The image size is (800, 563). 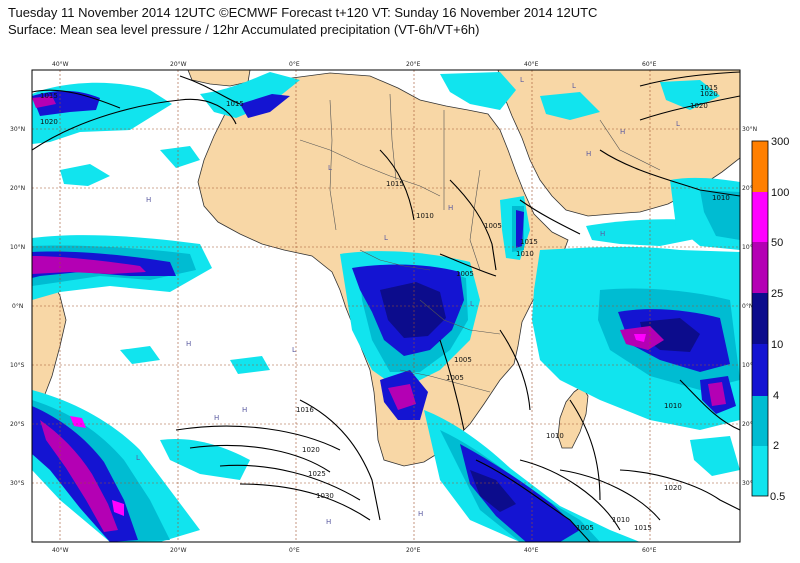 What do you see at coordinates (17, 306) in the screenshot?
I see `latitude-label-left: 0°N` at bounding box center [17, 306].